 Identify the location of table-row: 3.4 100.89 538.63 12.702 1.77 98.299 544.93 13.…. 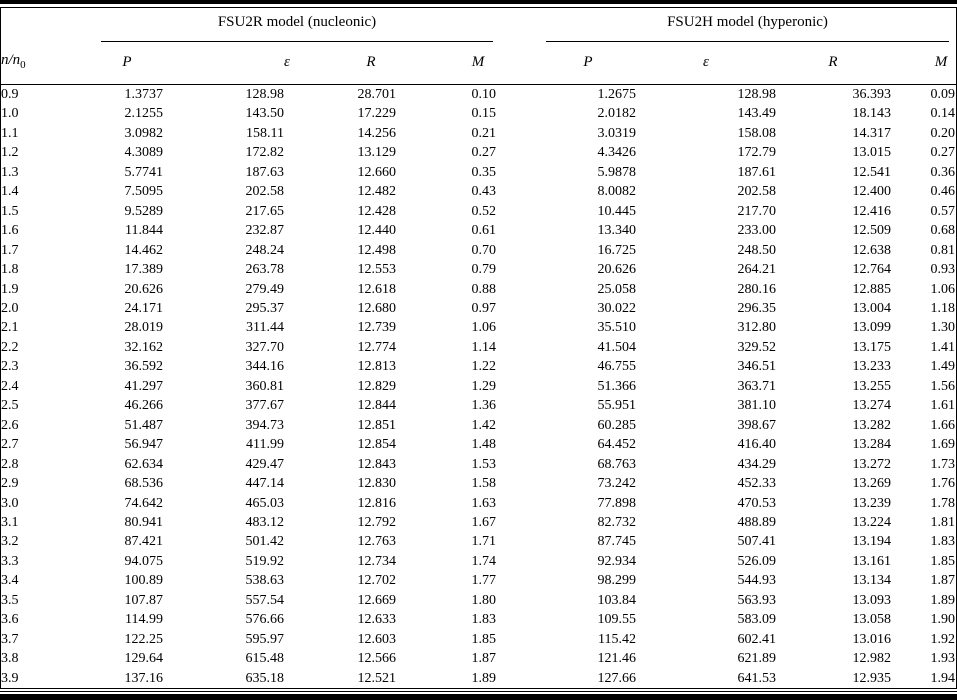
(478, 580).